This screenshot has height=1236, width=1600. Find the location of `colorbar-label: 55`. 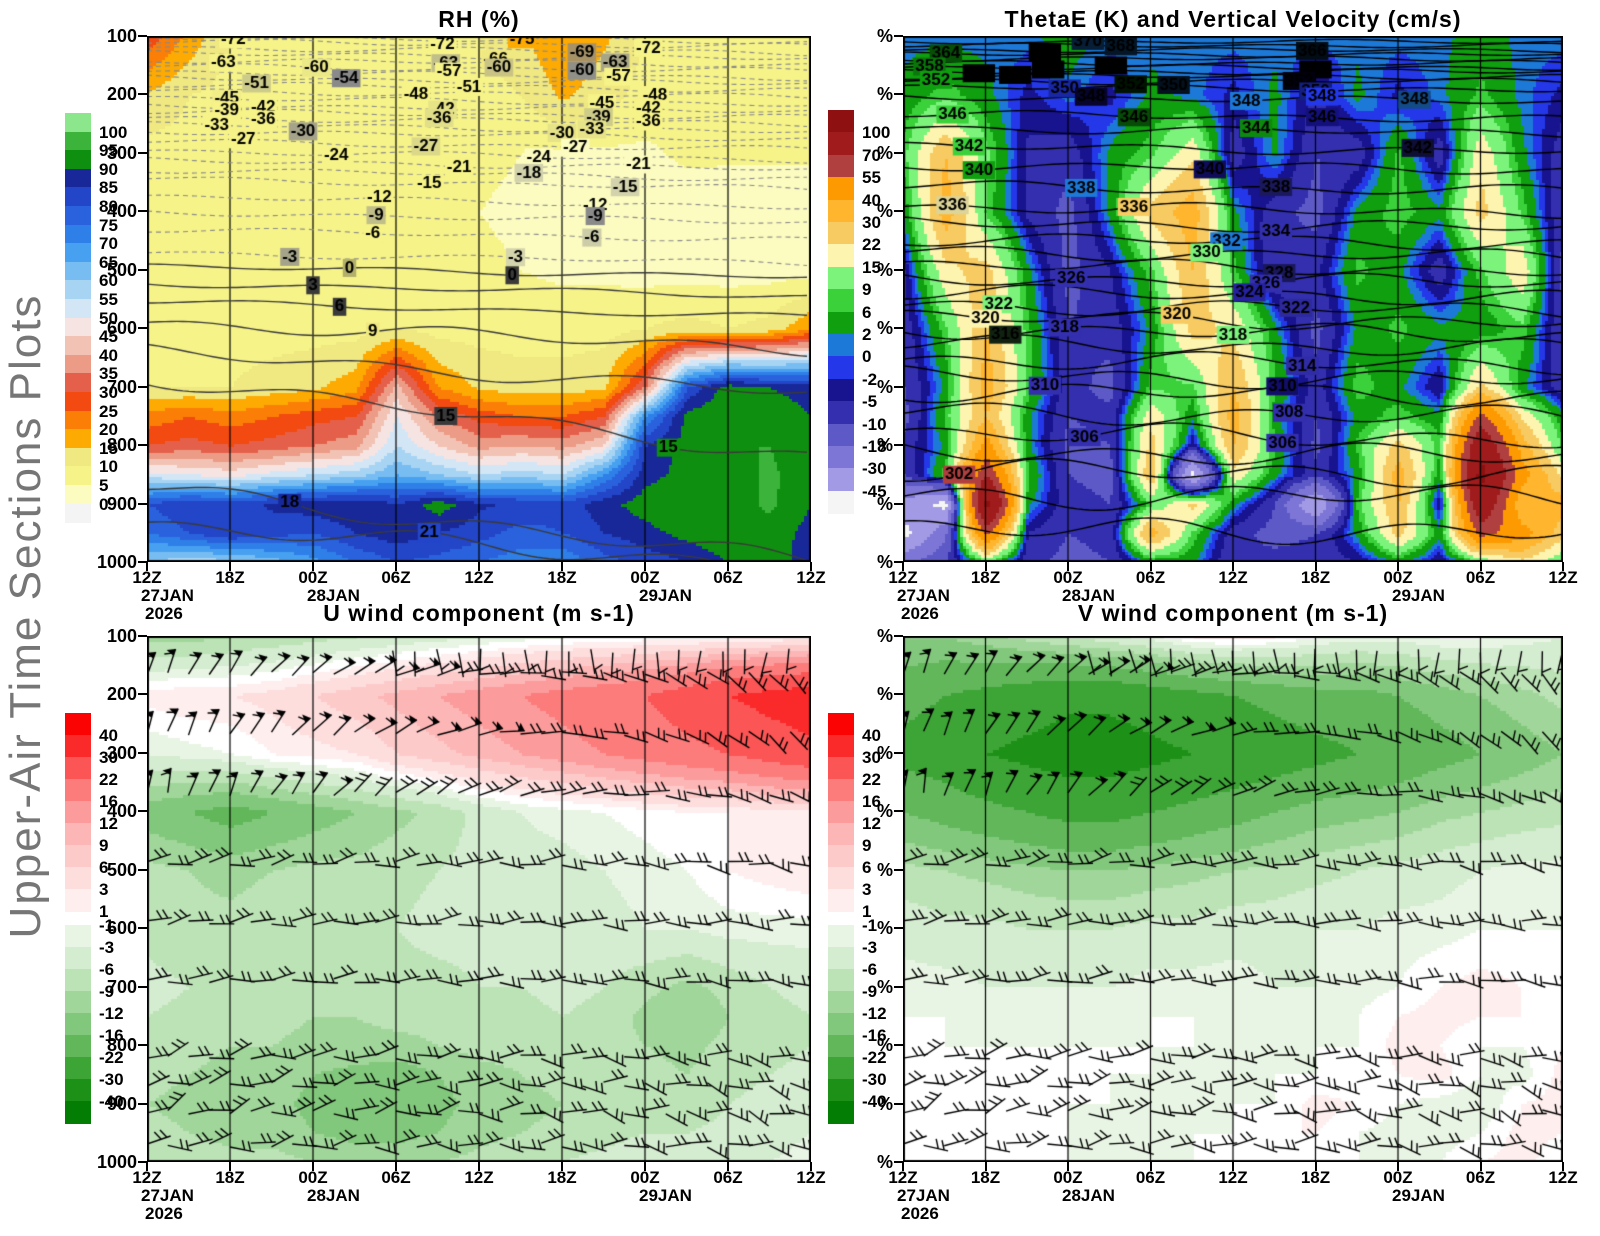

colorbar-label: 55 is located at coordinates (108, 299).